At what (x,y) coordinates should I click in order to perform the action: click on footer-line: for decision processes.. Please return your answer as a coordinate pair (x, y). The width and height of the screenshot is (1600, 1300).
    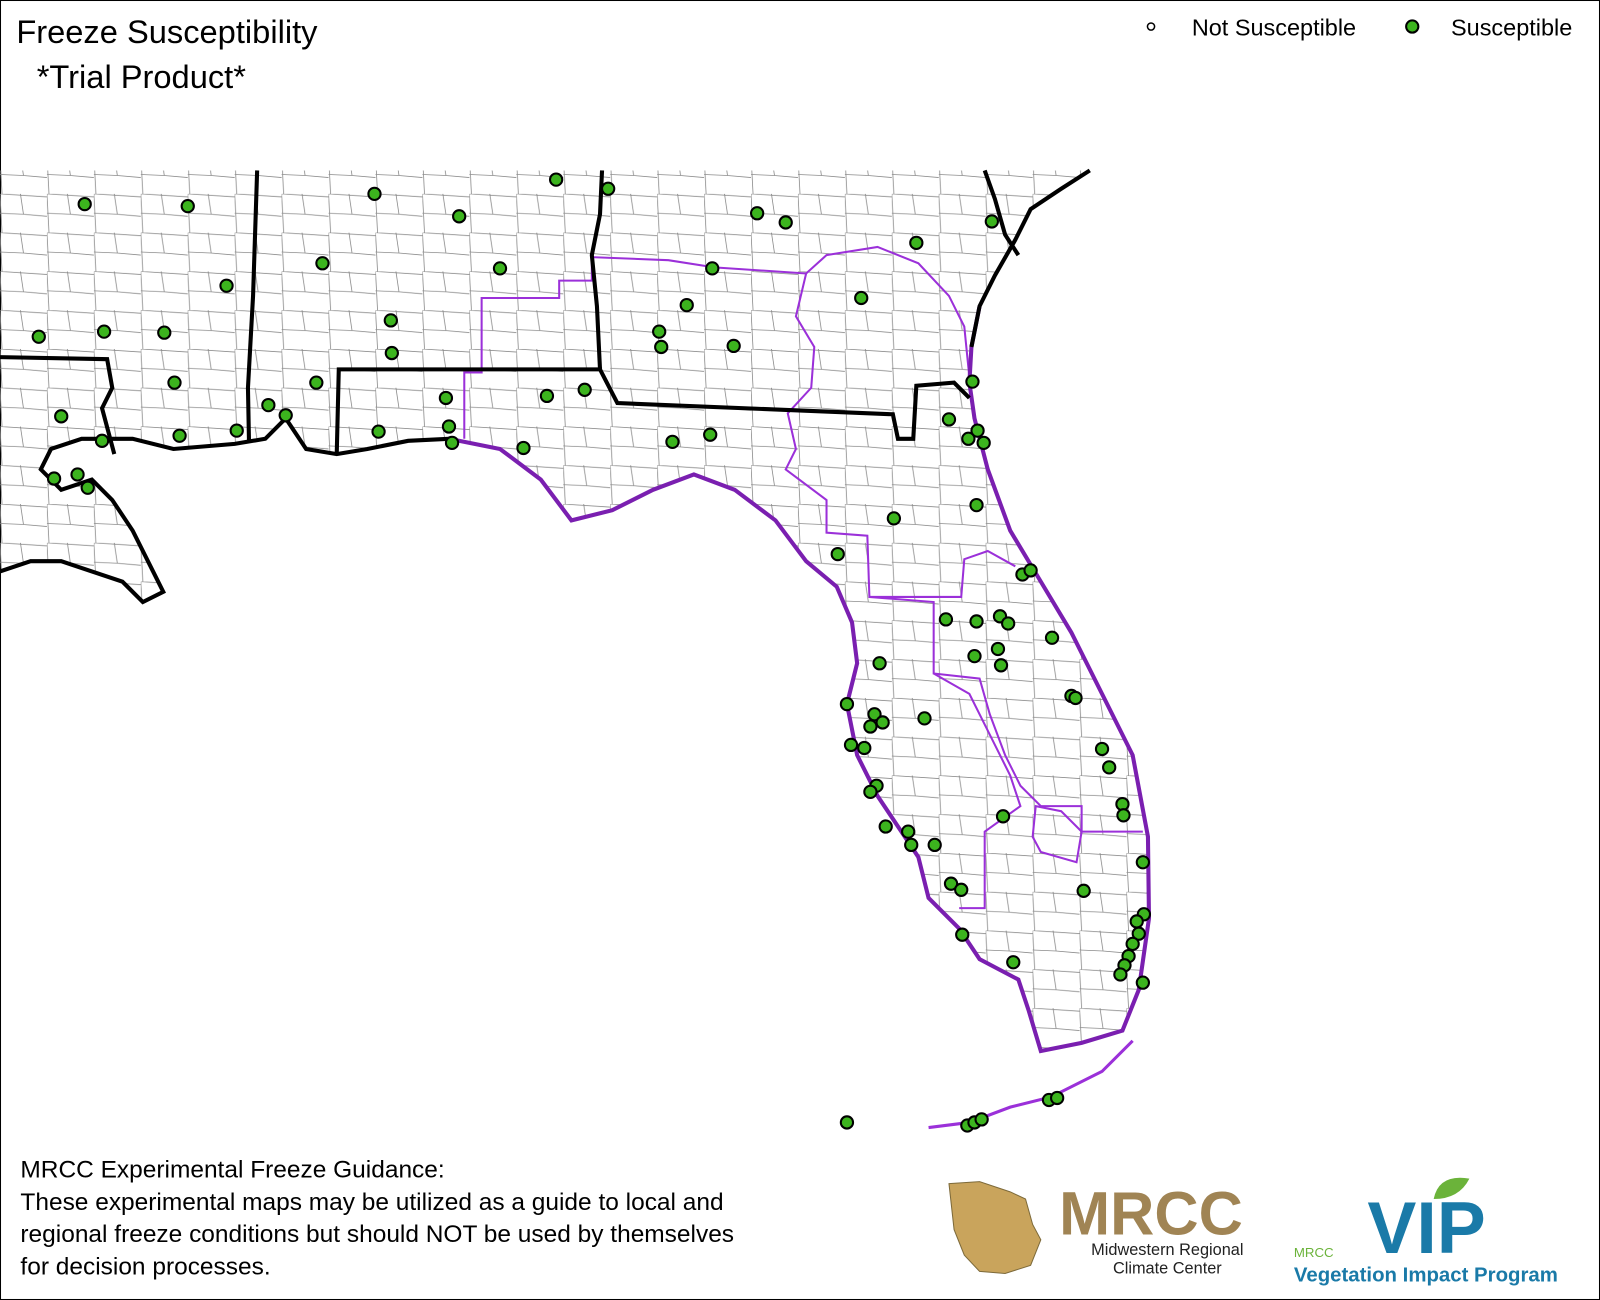
    Looking at the image, I should click on (145, 1266).